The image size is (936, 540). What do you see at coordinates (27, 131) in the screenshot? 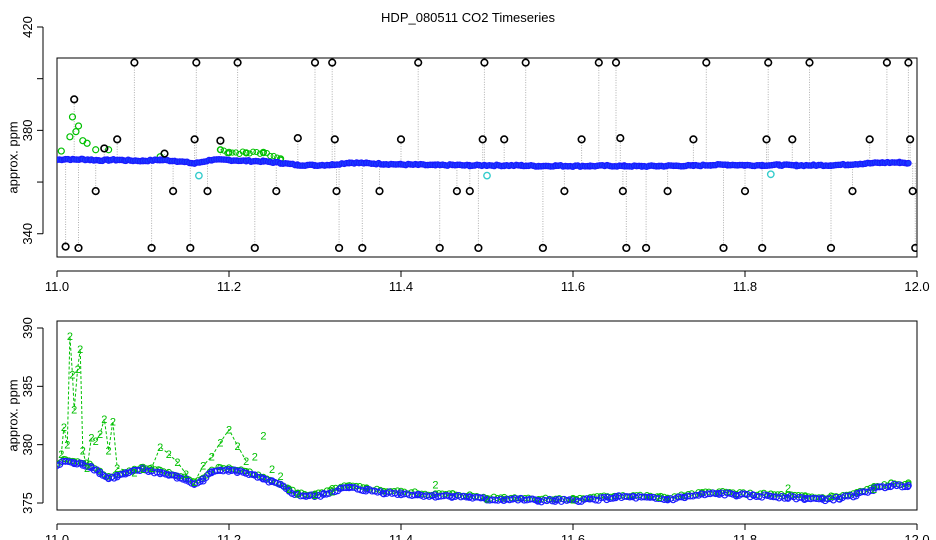
I see `y-tick-label: 380` at bounding box center [27, 131].